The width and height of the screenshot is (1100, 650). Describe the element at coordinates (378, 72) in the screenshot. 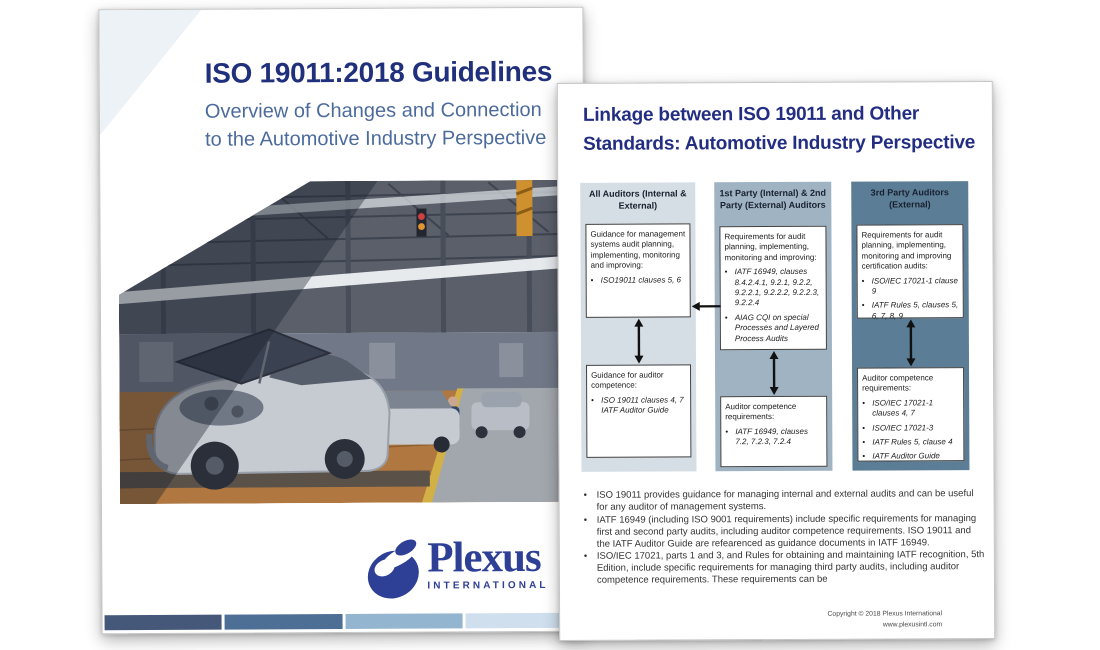

I see `cover-title: ISO 19011:2018 Guidelines` at that location.